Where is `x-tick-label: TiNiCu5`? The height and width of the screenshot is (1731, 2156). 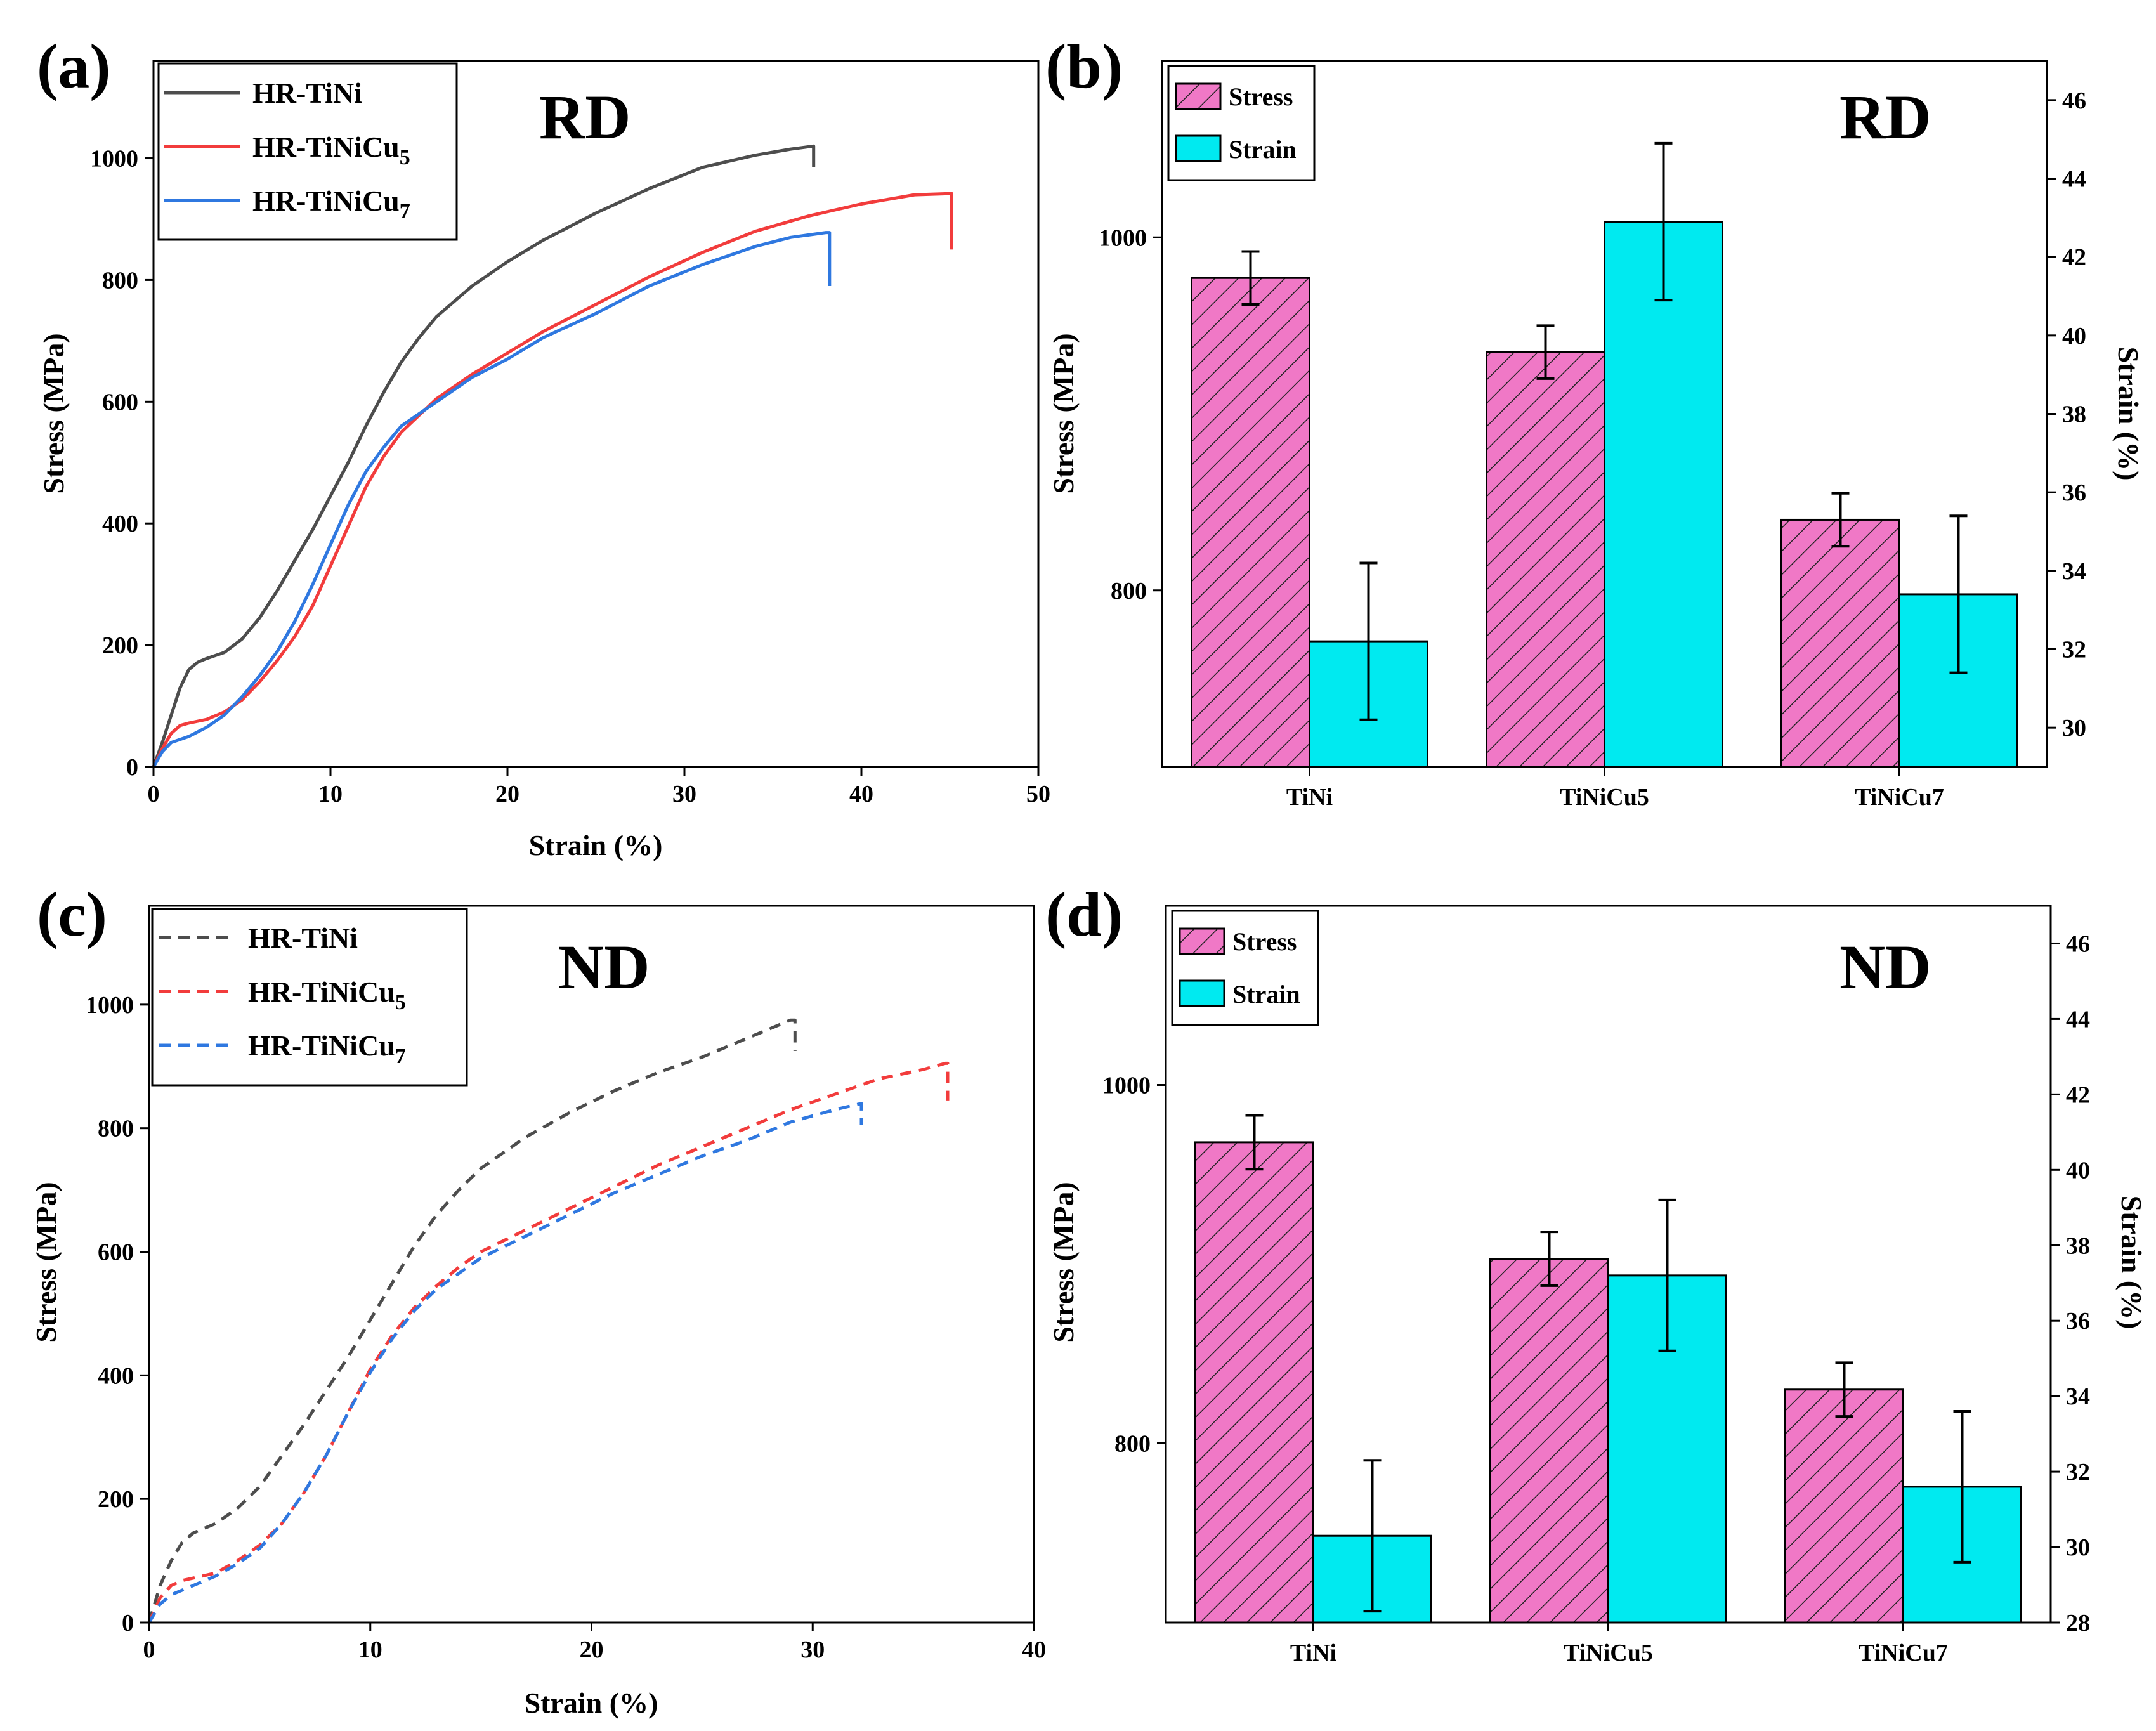
x-tick-label: TiNiCu5 is located at coordinates (1604, 797).